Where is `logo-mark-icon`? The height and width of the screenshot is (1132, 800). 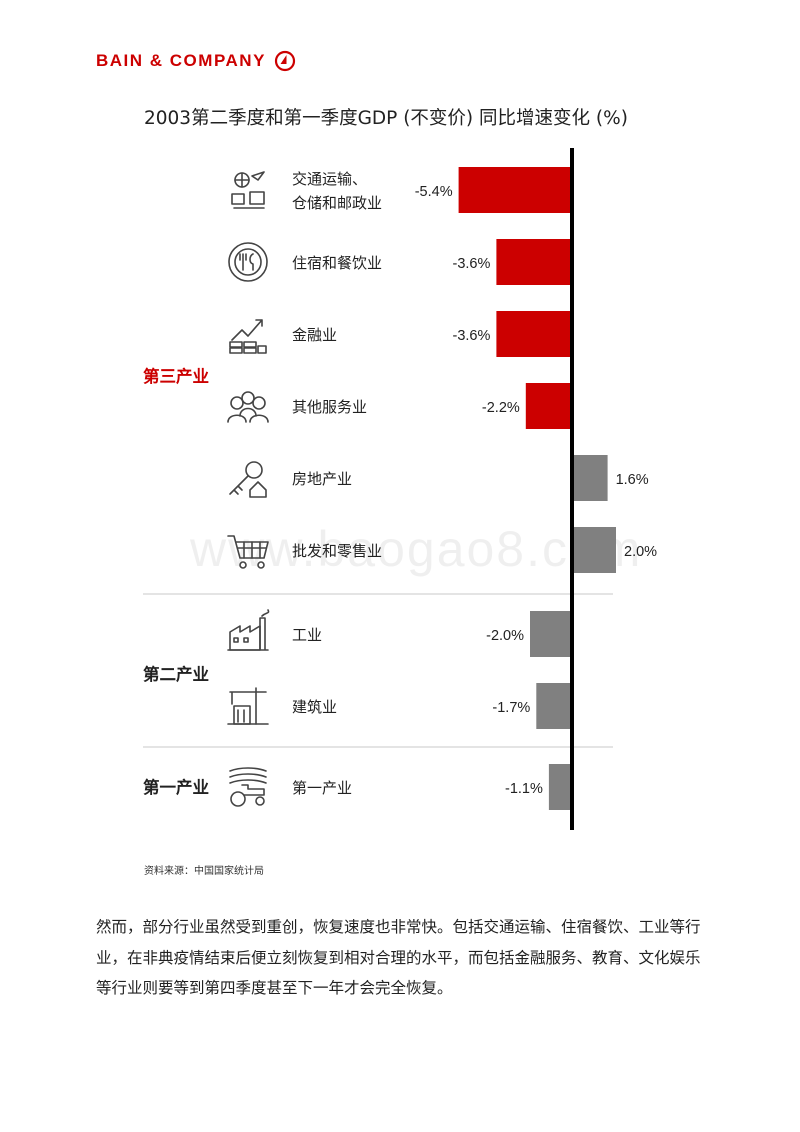 logo-mark-icon is located at coordinates (285, 61).